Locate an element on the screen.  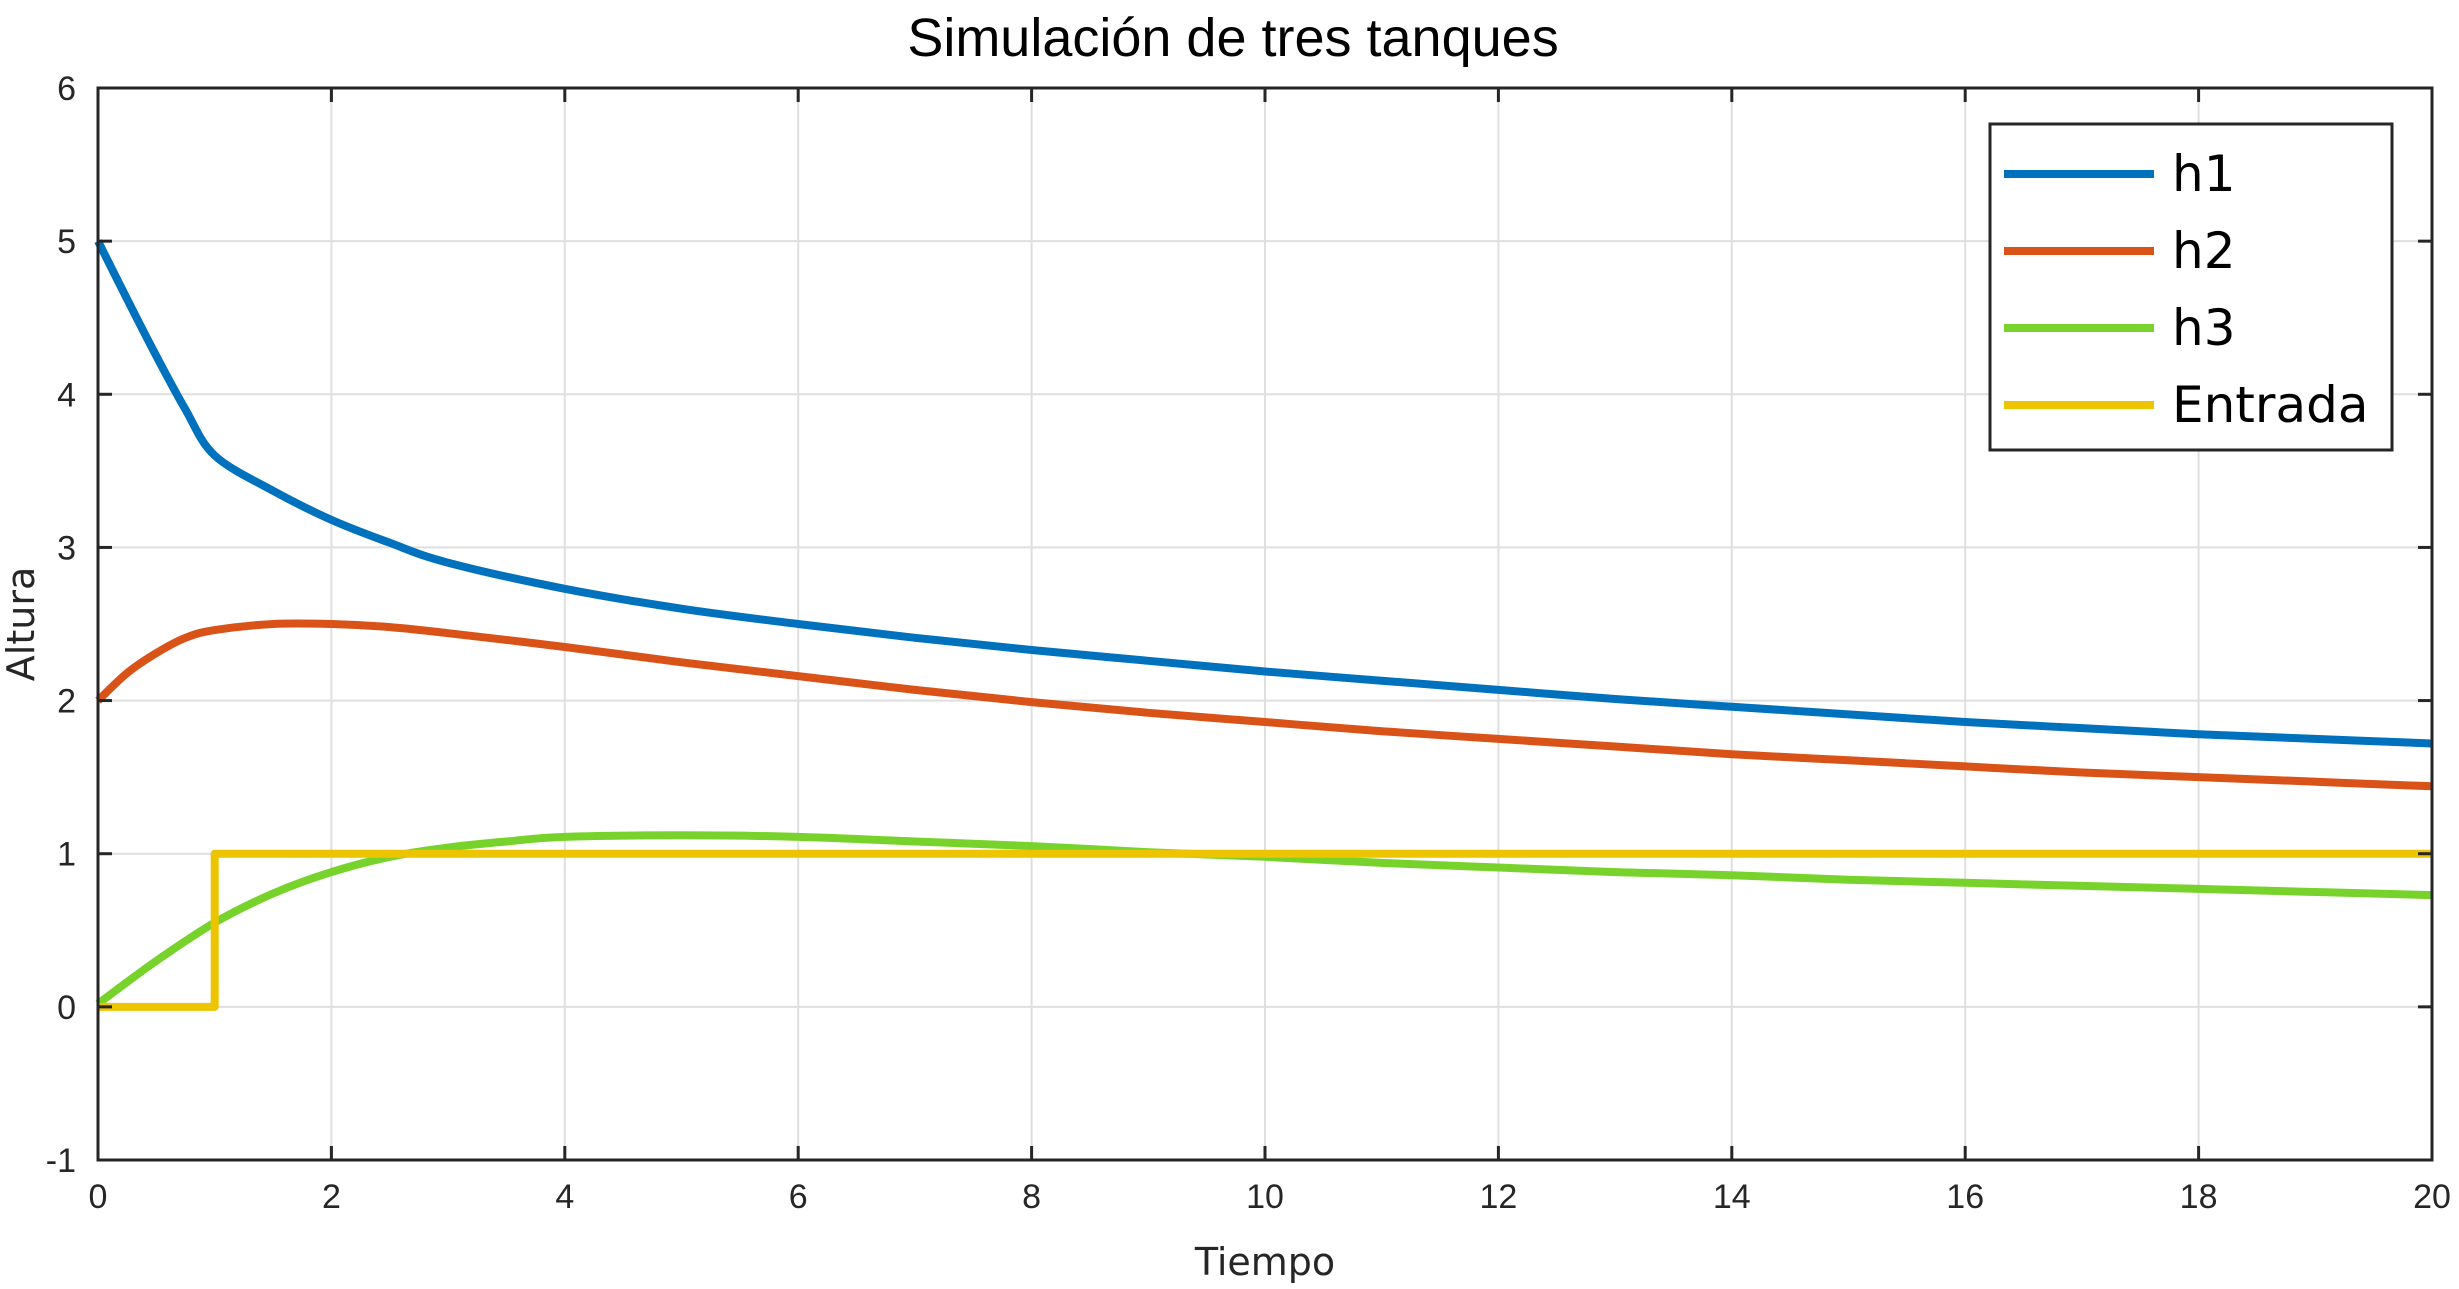
y-tick-label: 3 is located at coordinates (66, 548).